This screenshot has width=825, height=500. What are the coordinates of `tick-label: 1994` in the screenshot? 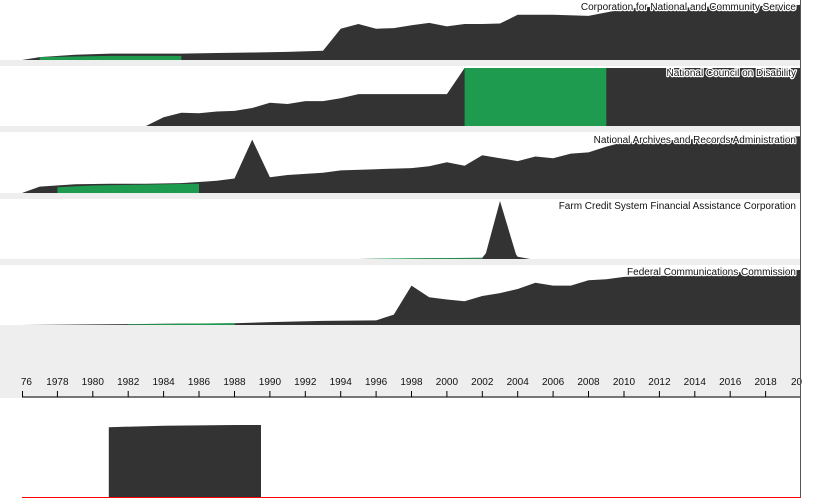 It's located at (341, 382).